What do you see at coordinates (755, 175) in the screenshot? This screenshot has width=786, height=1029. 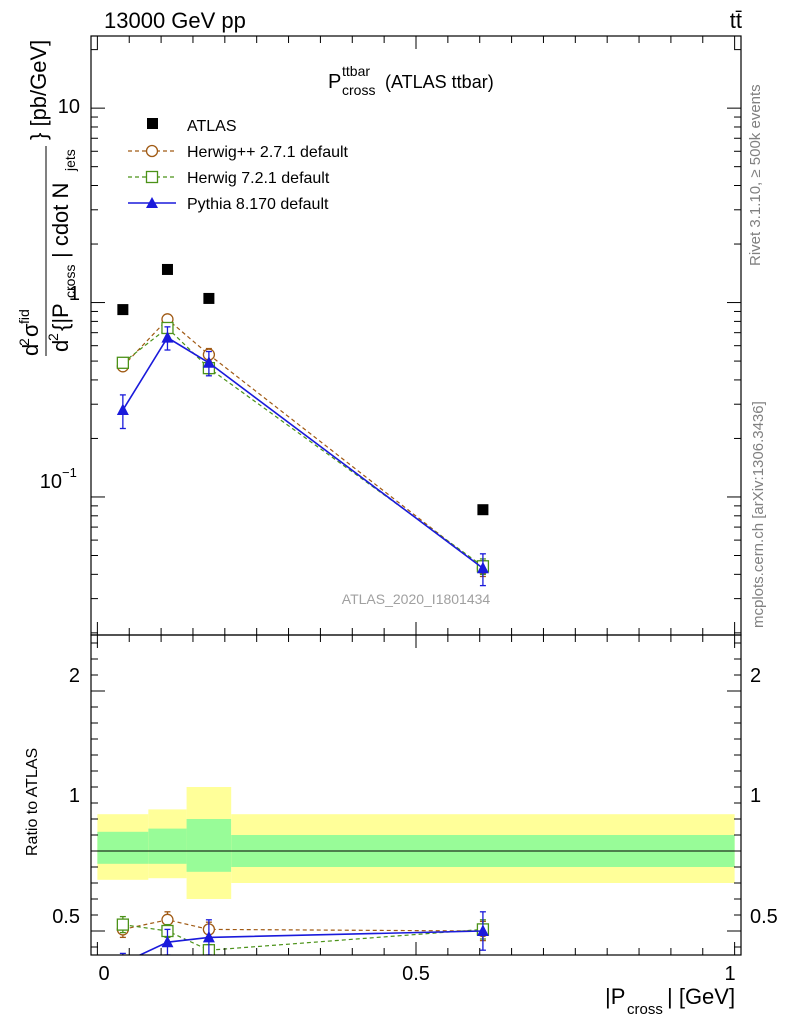 I see `rivet-label: Rivet 3.1.10, ≥ 500k events` at bounding box center [755, 175].